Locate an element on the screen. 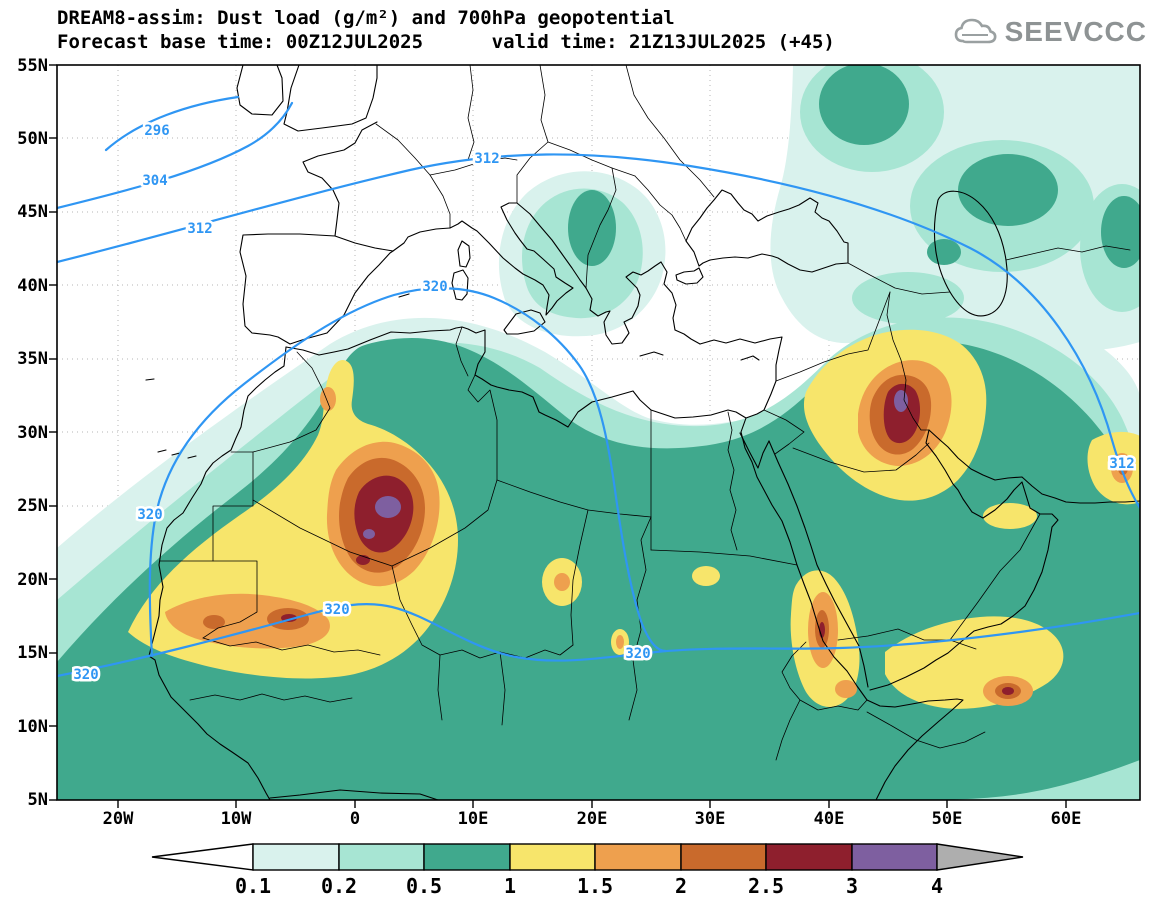  colorbar-label: 2.5 is located at coordinates (766, 886).